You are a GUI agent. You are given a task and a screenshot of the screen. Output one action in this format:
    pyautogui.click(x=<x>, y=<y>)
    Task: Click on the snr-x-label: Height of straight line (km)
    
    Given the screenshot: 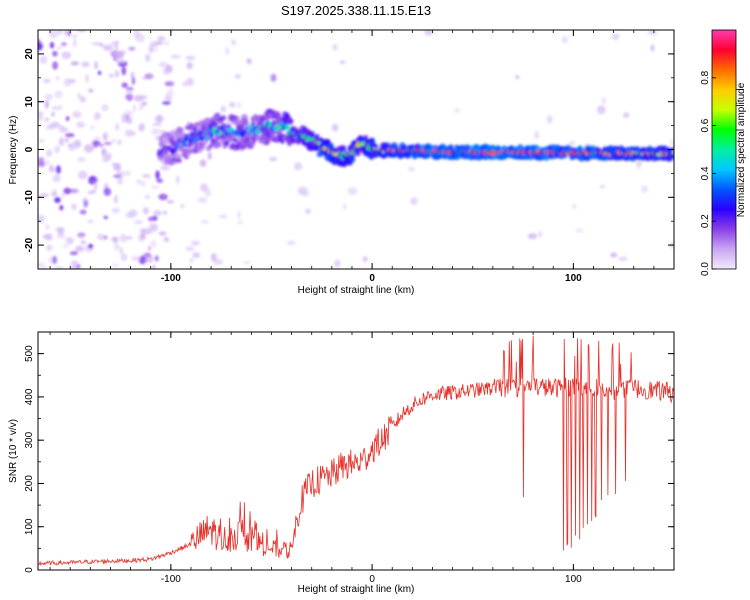 What is the action you would take?
    pyautogui.click(x=356, y=589)
    